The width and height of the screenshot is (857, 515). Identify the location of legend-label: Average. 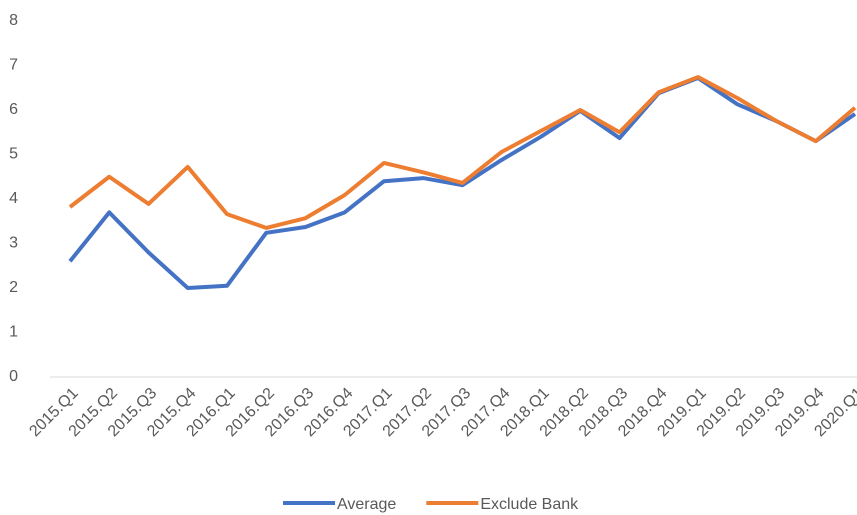
(366, 504).